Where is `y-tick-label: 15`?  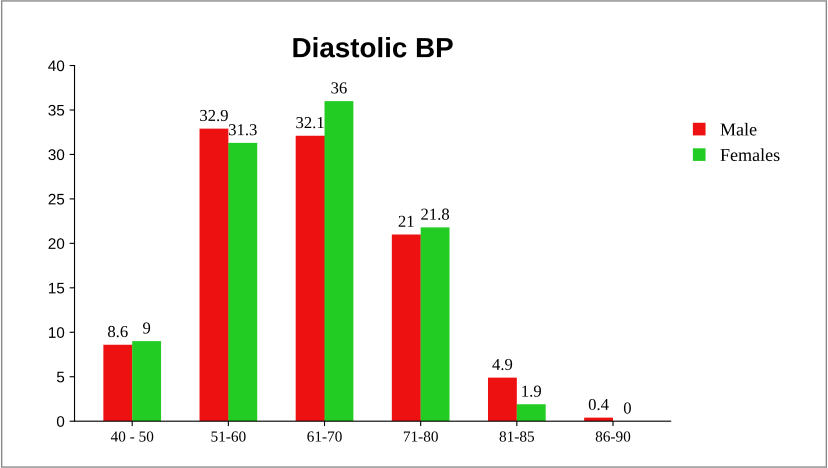 y-tick-label: 15 is located at coordinates (56, 288).